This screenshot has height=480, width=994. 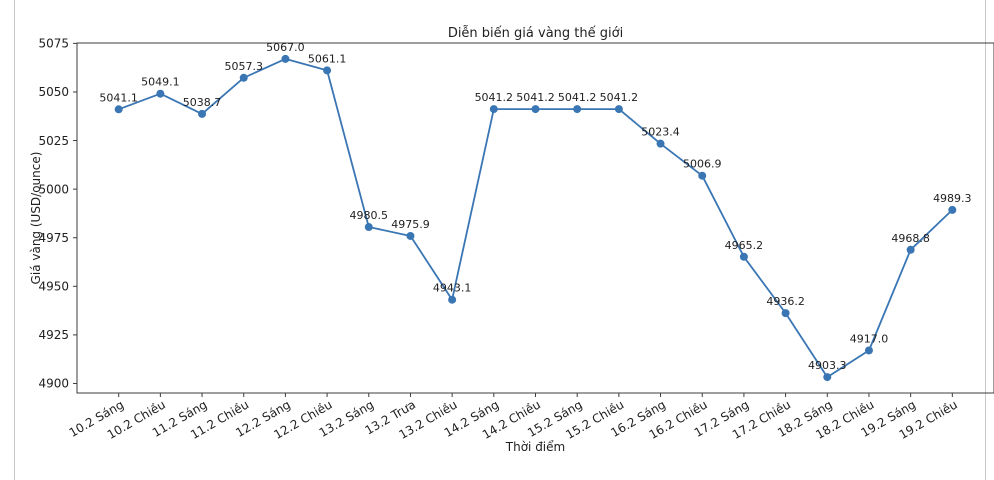 What do you see at coordinates (702, 164) in the screenshot?
I see `point-value-label: 5006.9` at bounding box center [702, 164].